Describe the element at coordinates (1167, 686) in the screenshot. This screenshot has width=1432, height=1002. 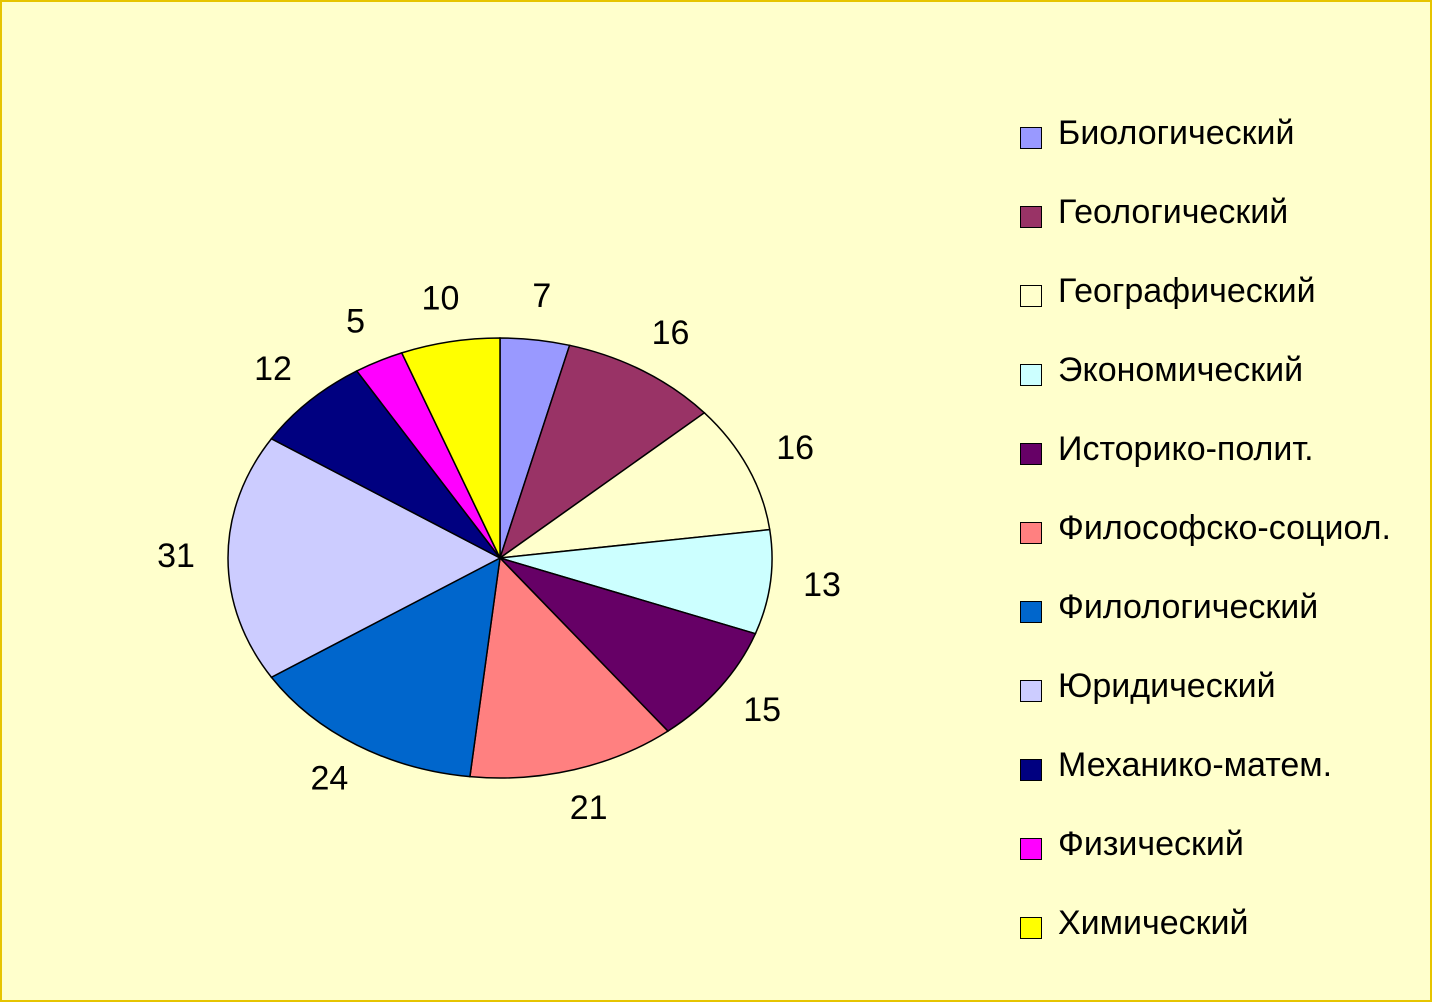
I see `legend-label: Юридический` at that location.